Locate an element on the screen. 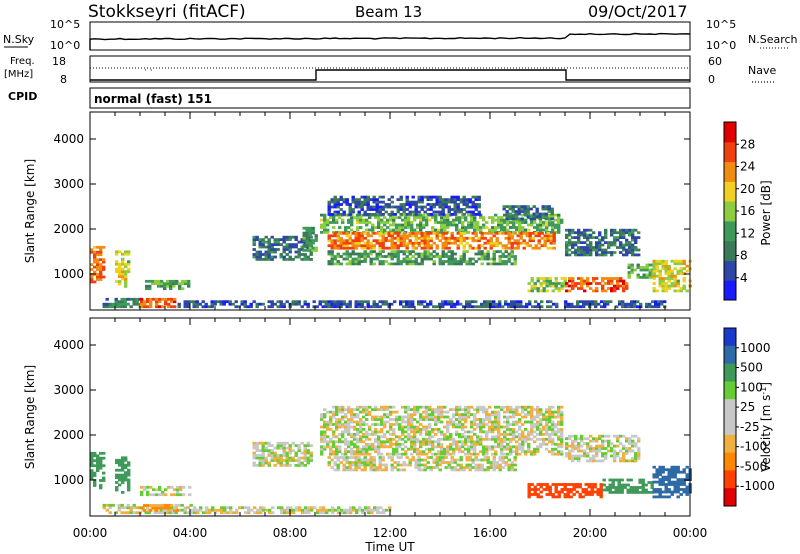  colorbar-swatch is located at coordinates (730, 461).